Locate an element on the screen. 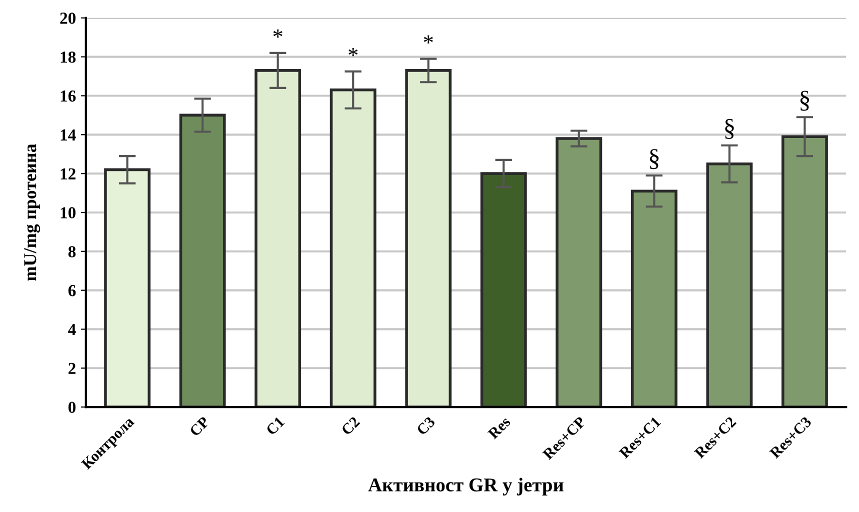 The height and width of the screenshot is (512, 859). x-tick-label: CP is located at coordinates (199, 426).